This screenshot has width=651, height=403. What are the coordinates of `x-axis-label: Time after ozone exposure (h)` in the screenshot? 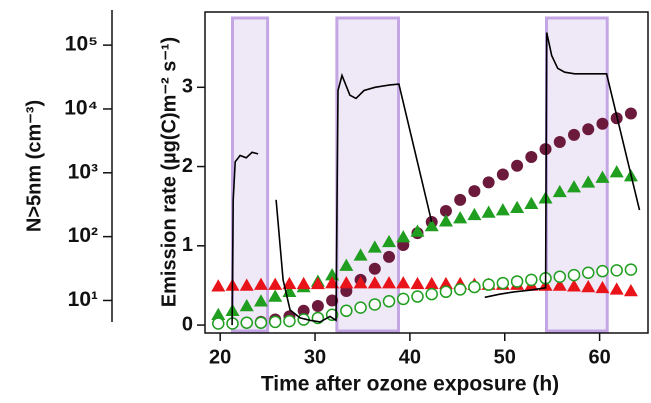 It's located at (410, 384).